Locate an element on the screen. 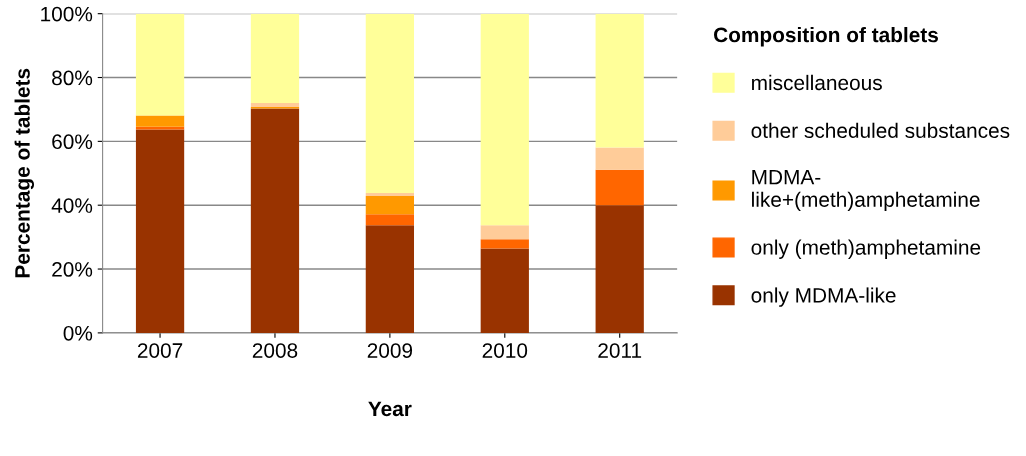 This screenshot has height=456, width=1026. y-axis-title: Percentage of tablets is located at coordinates (24, 173).